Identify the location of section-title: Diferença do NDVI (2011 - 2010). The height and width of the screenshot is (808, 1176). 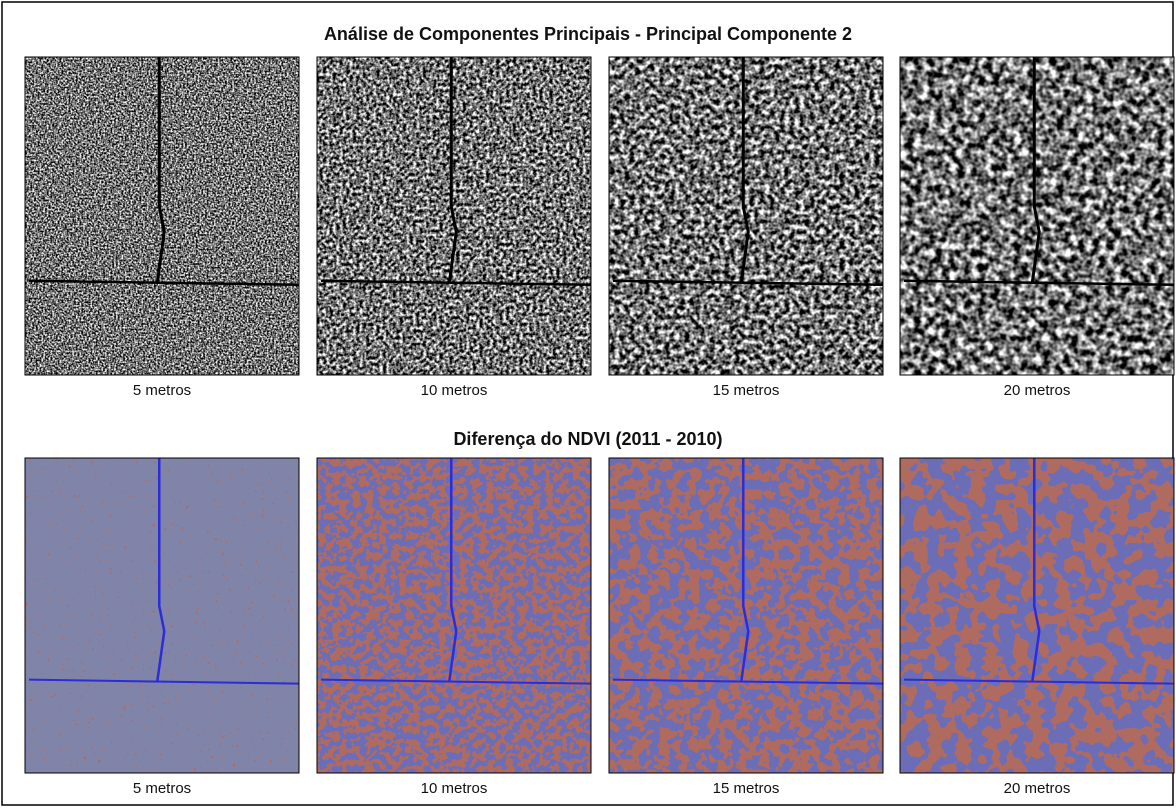
(587, 439).